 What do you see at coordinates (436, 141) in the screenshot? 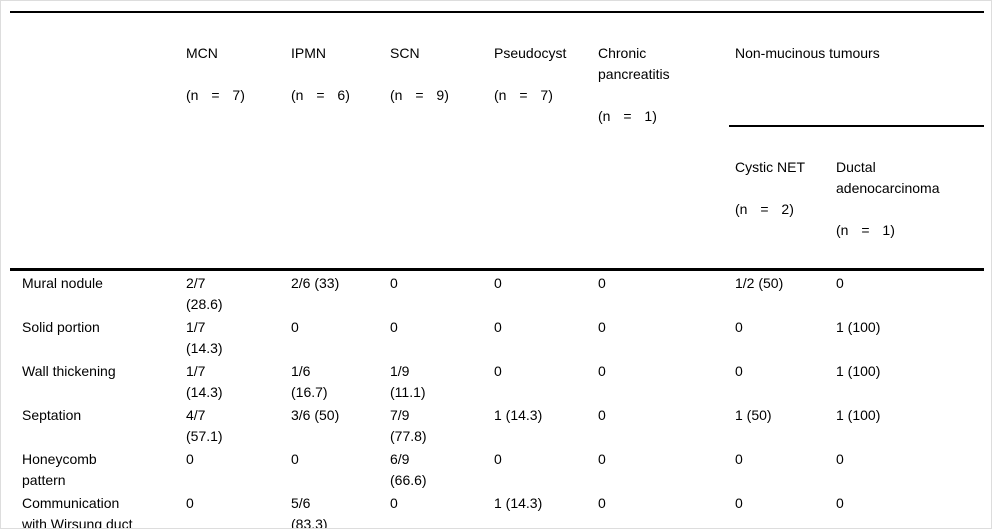
I see `column-header-scn: SCN (n = 9)` at bounding box center [436, 141].